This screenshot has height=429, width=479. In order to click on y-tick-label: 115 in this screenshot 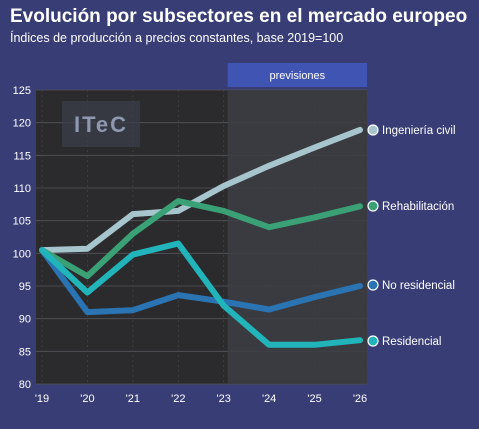, I will do `click(22, 156)`.